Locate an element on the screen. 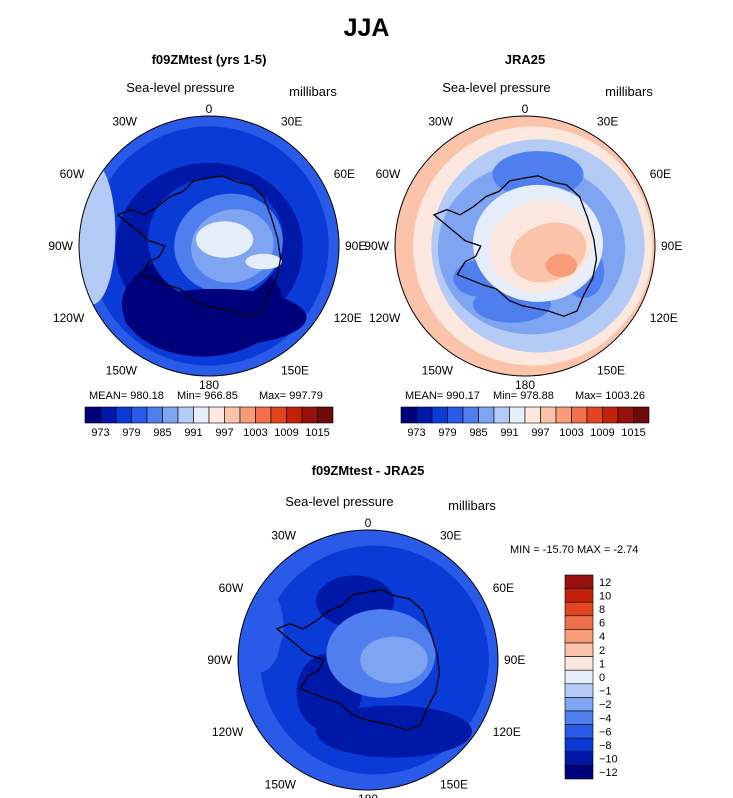 The image size is (733, 798). panel3-colorbar-tick: 4 is located at coordinates (602, 637).